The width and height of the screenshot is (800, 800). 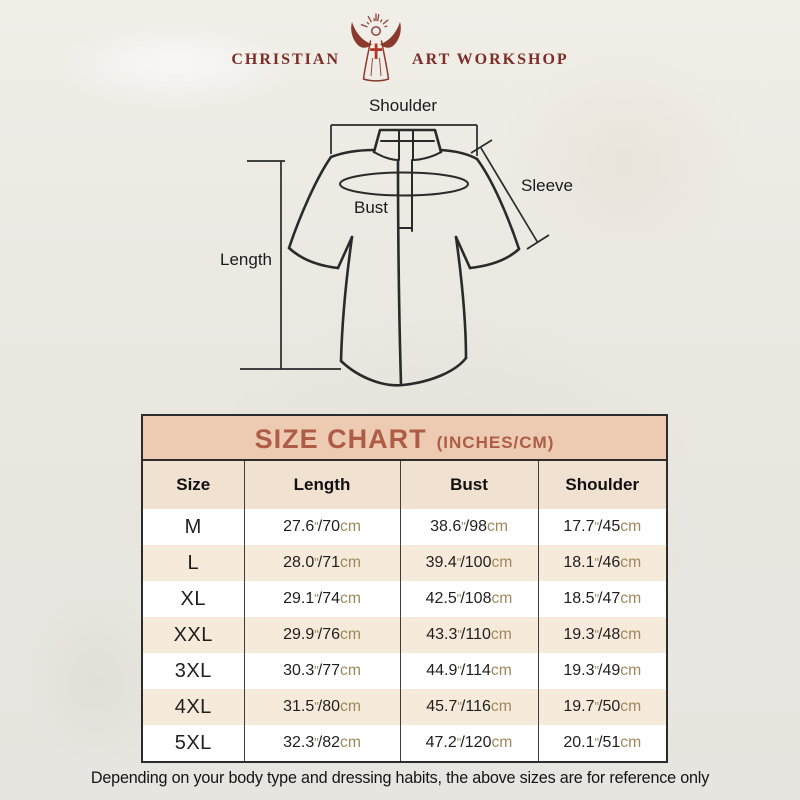 I want to click on size-cell: XXL, so click(x=193, y=634).